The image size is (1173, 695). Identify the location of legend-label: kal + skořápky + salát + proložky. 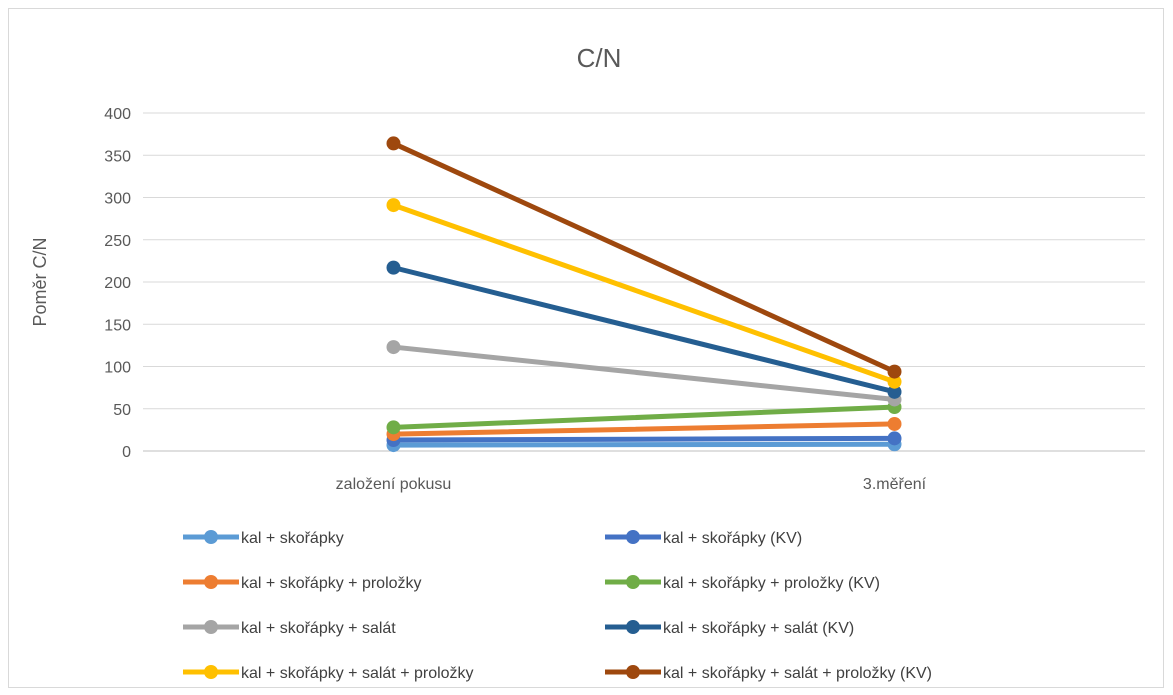
(357, 673).